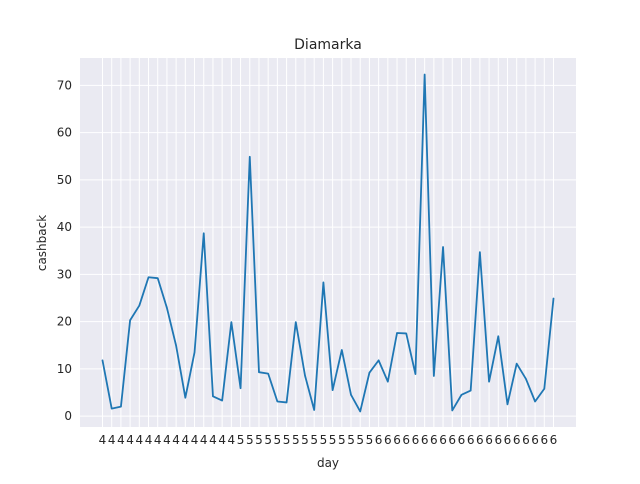 The width and height of the screenshot is (640, 484). Describe the element at coordinates (64, 227) in the screenshot. I see `y-tick-label: 40` at that location.